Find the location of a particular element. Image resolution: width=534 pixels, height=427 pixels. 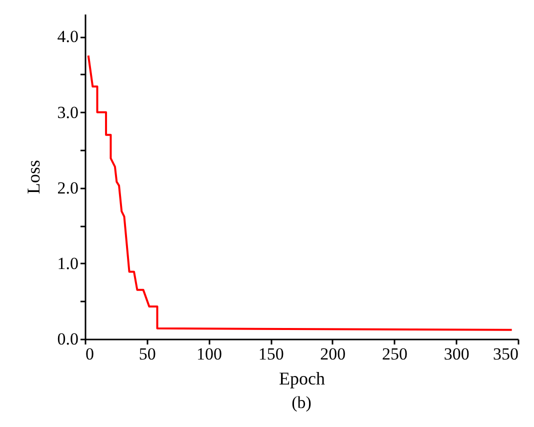

x-tick-label: 250 is located at coordinates (395, 354).